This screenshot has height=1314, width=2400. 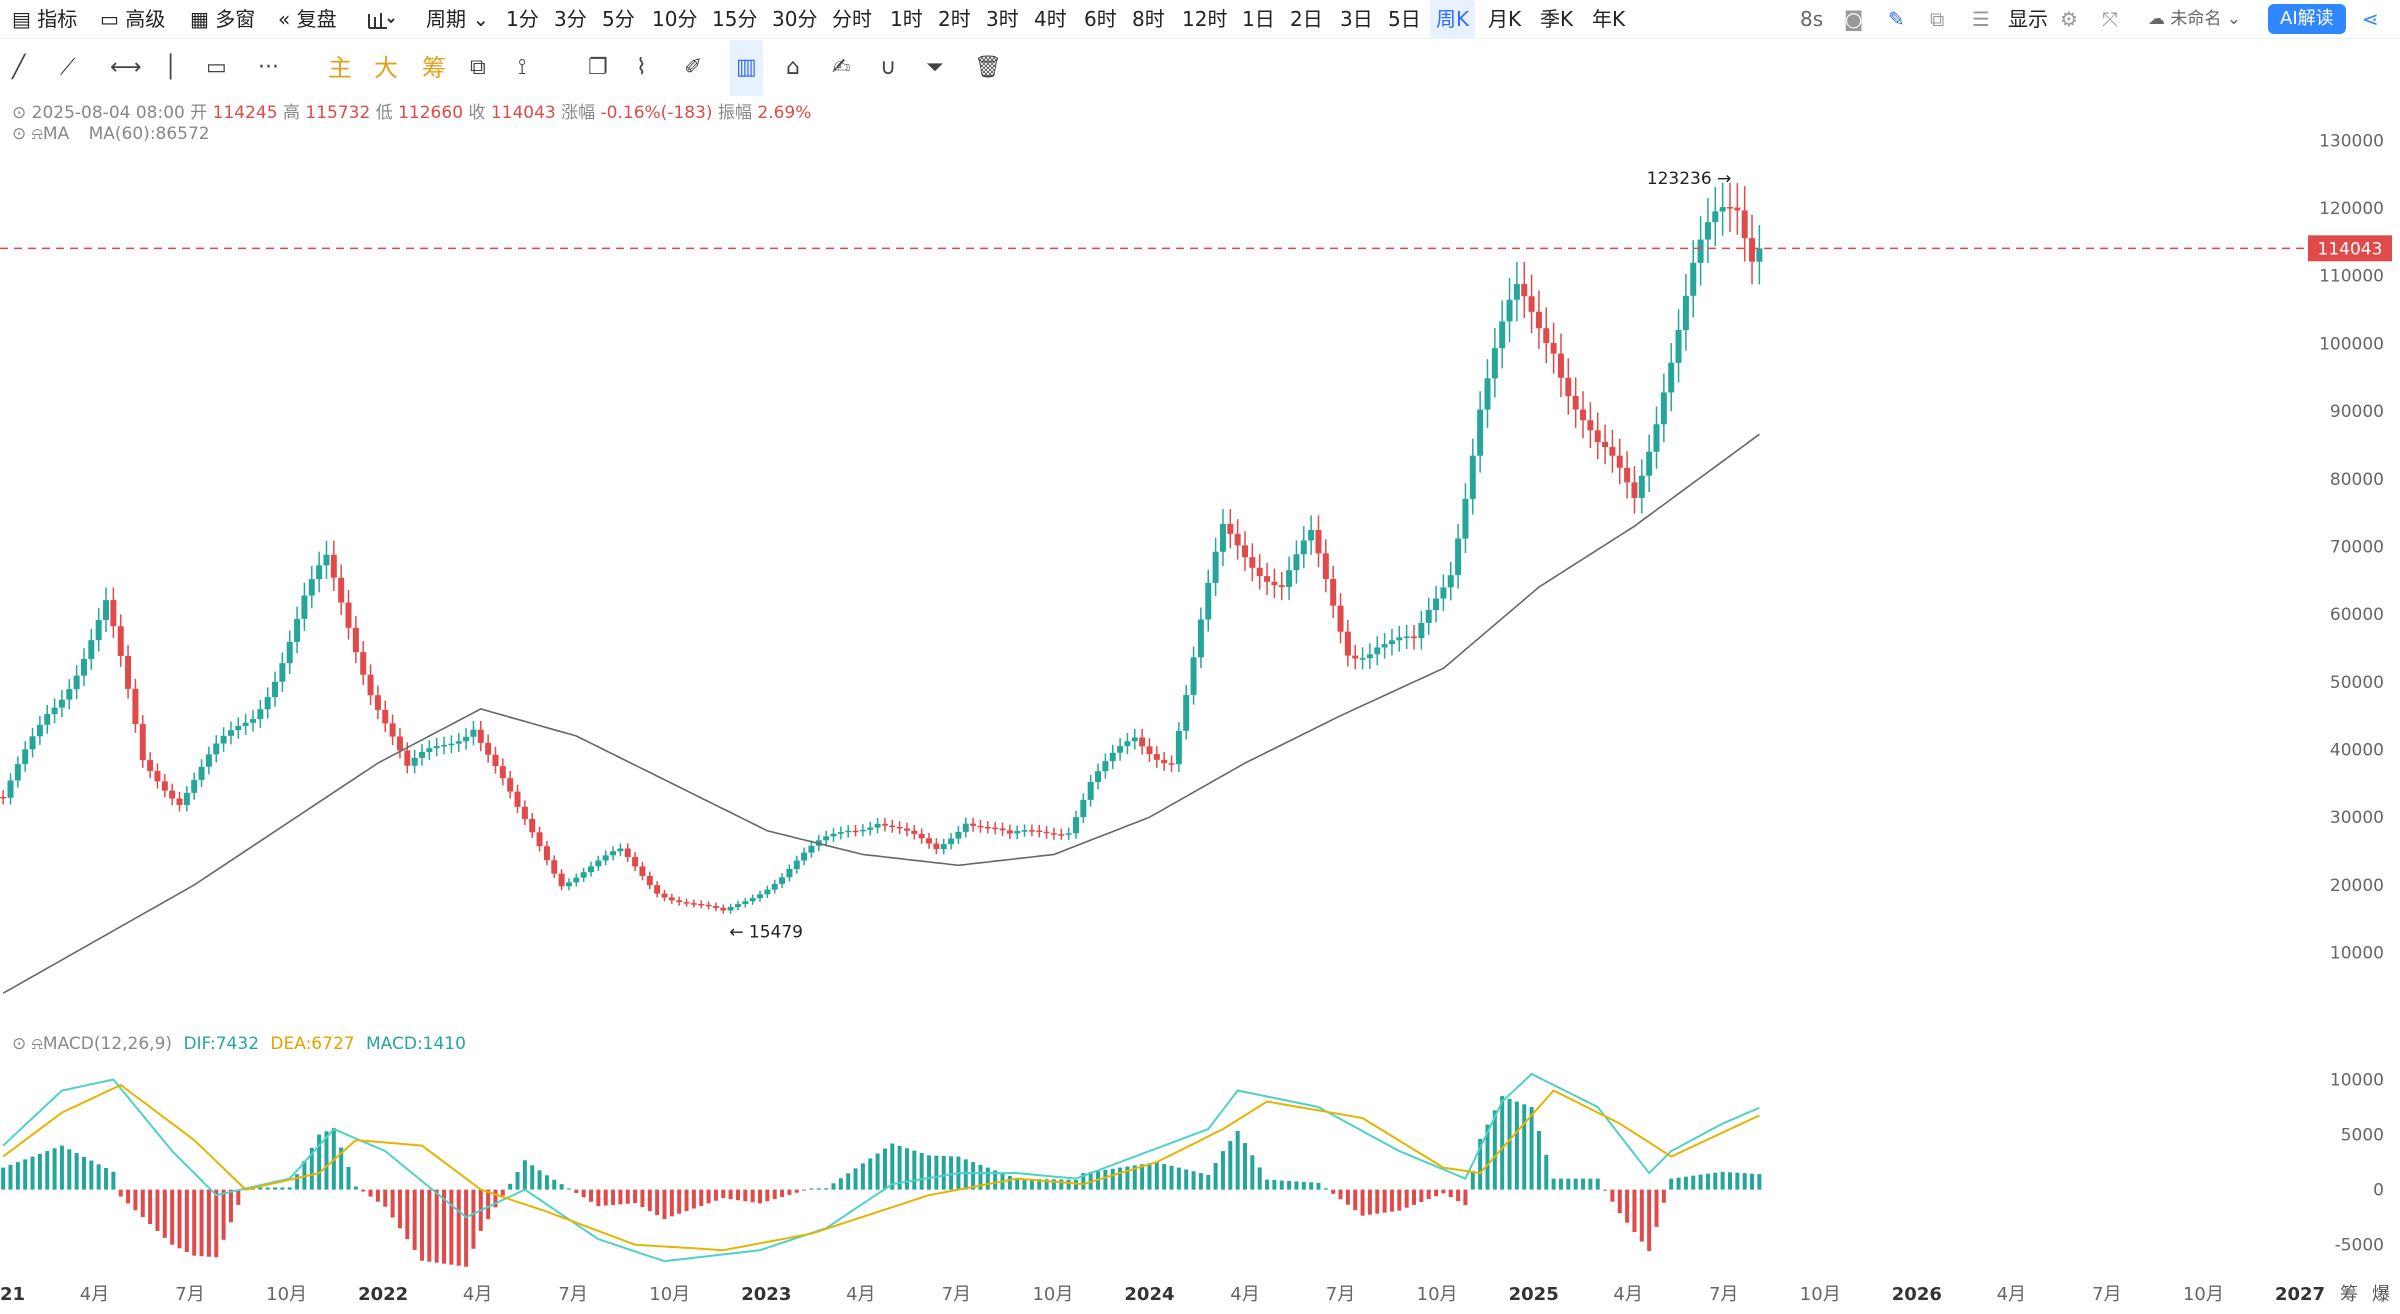 I want to click on period-3h: 3时, so click(x=1002, y=19).